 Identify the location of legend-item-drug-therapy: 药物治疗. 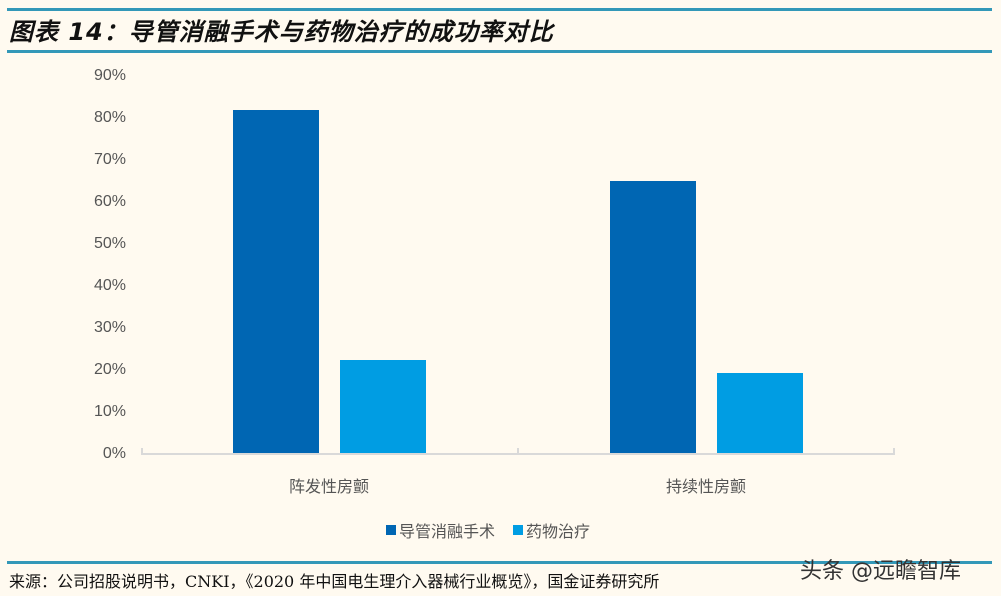
(551, 530).